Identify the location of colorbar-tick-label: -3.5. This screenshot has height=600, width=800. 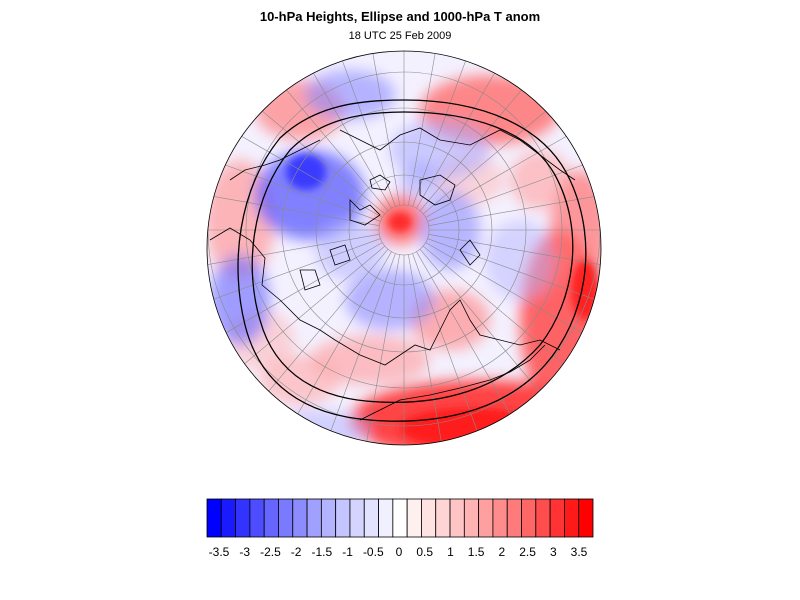
(219, 552).